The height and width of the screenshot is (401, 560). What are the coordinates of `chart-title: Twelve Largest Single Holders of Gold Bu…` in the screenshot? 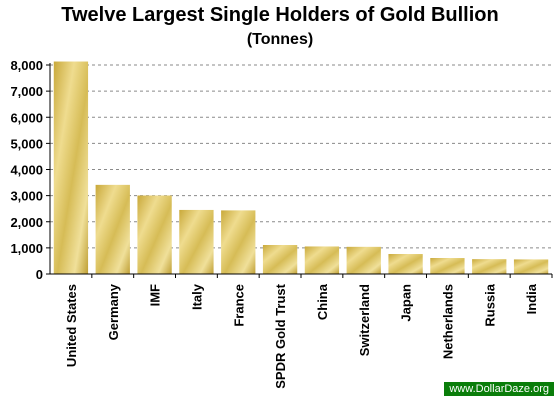 It's located at (280, 15).